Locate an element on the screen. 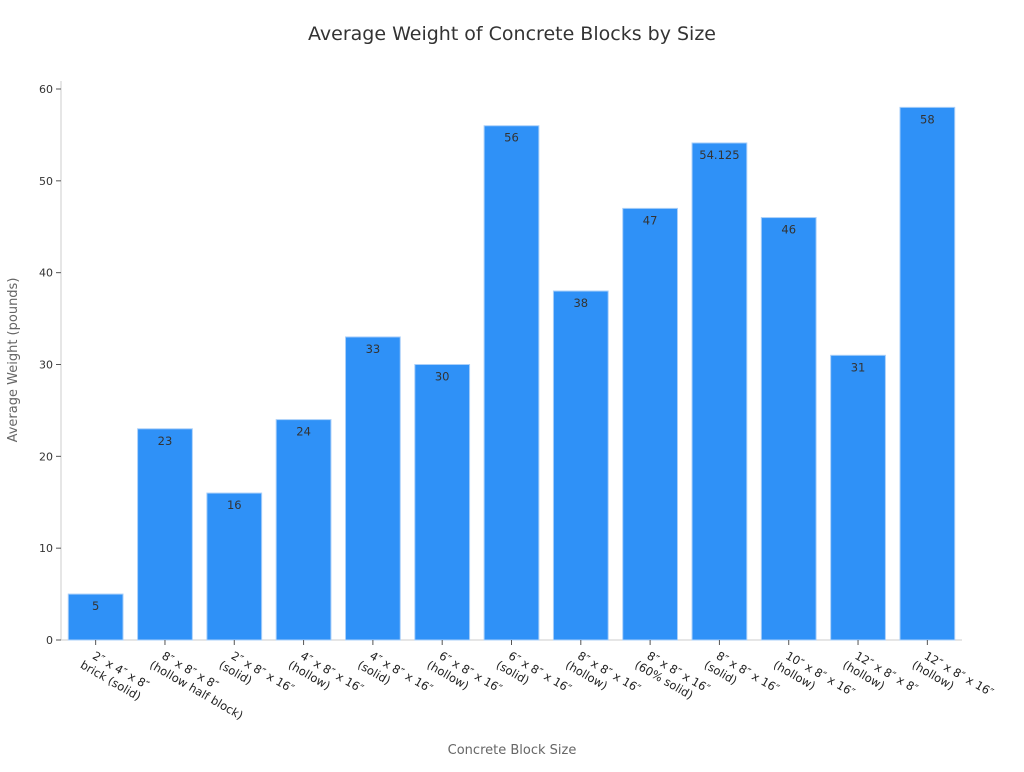 The width and height of the screenshot is (1024, 772). y-tick-label: 30 is located at coordinates (46, 365).